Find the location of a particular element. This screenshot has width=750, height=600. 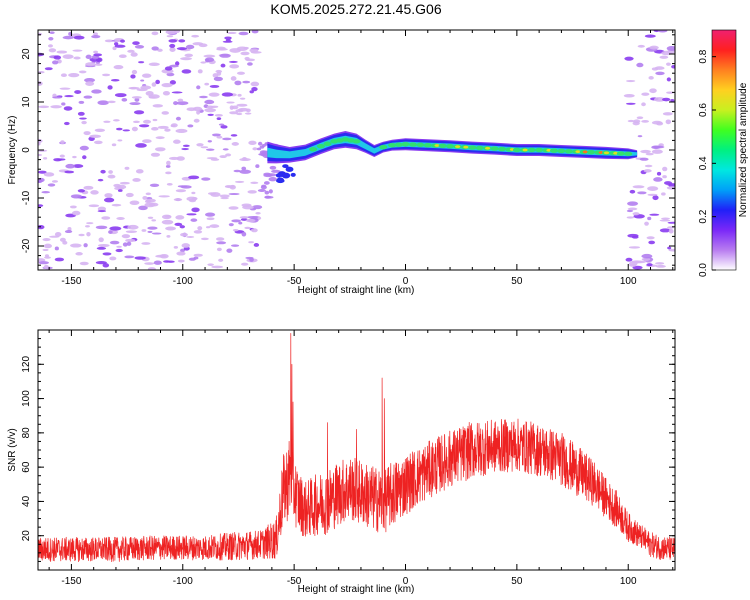

x-tick-label: -100 is located at coordinates (183, 581).